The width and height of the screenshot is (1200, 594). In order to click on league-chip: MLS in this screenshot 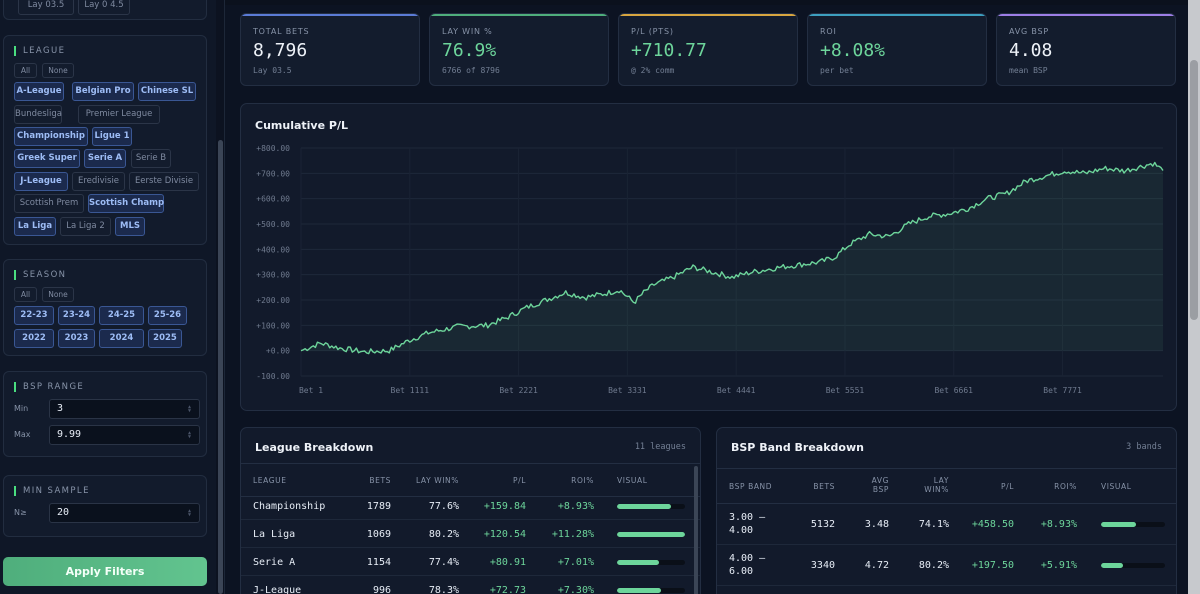, I will do `click(130, 226)`.